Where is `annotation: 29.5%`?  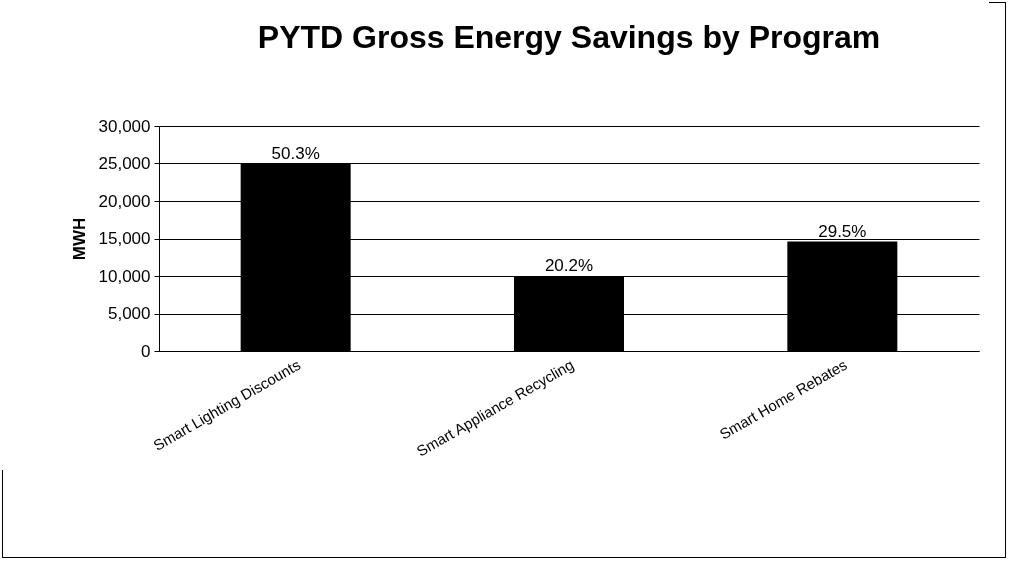
annotation: 29.5% is located at coordinates (842, 231).